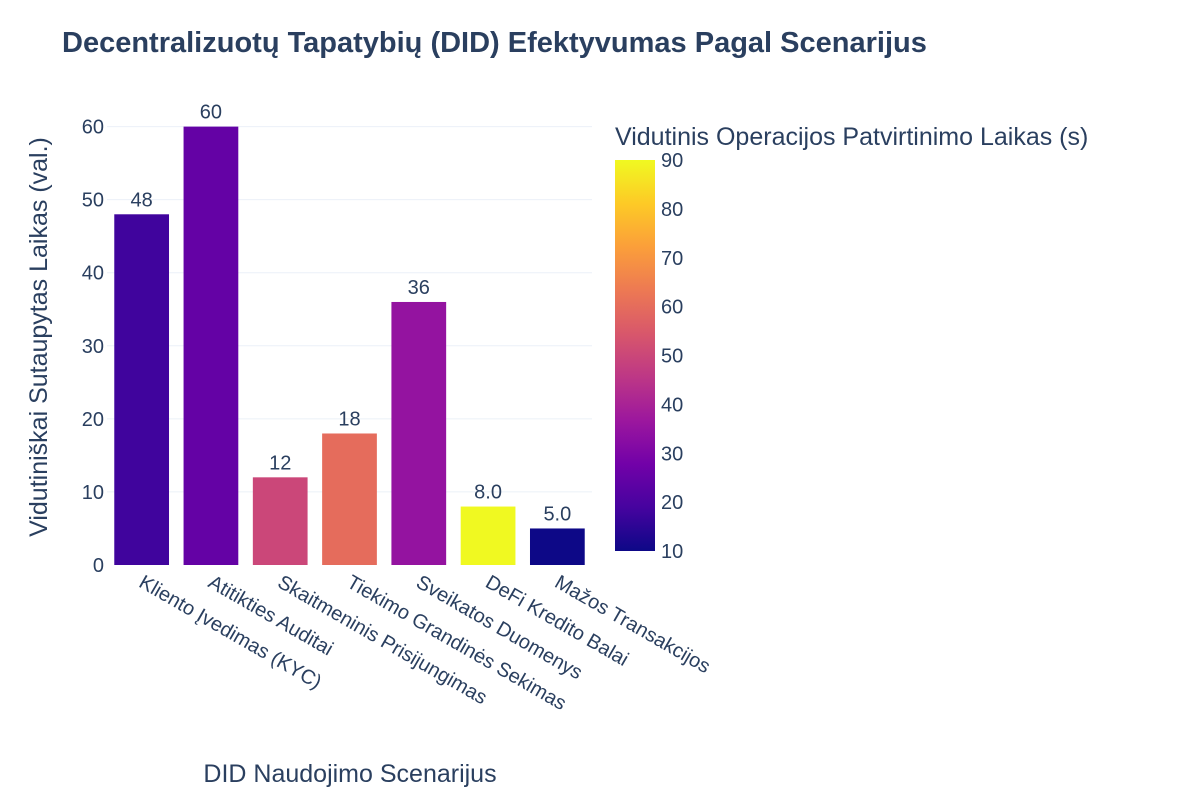 The width and height of the screenshot is (1200, 800). Describe the element at coordinates (349, 419) in the screenshot. I see `bar-value-label: 18` at that location.